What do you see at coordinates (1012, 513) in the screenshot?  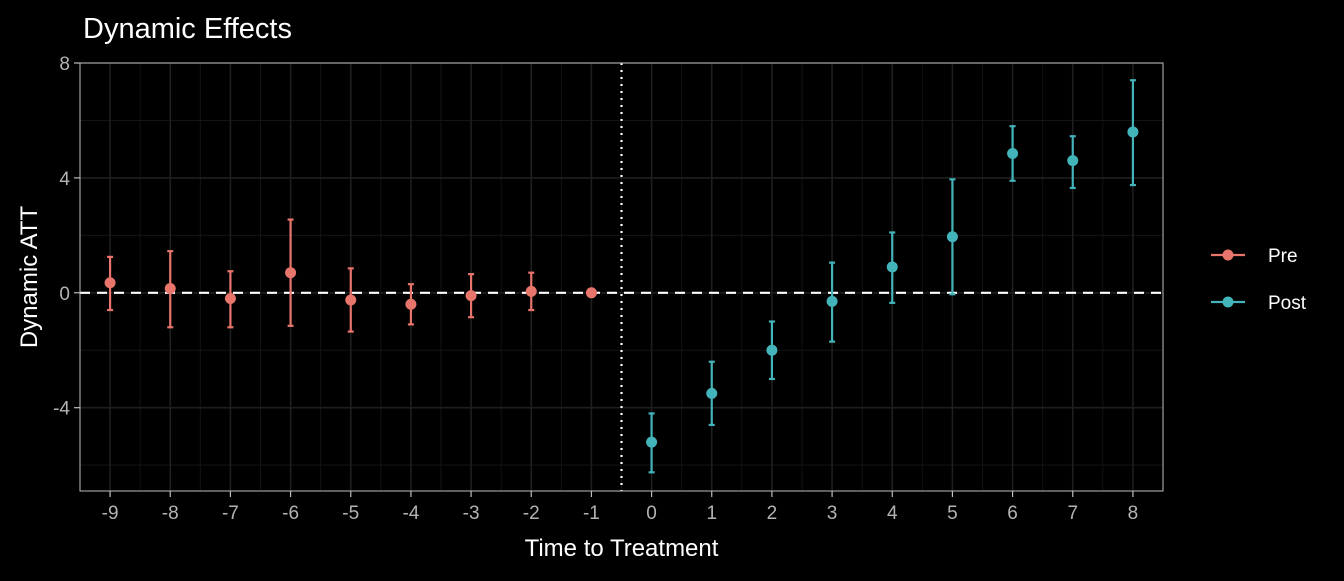 I see `x-tick-label: 6` at bounding box center [1012, 513].